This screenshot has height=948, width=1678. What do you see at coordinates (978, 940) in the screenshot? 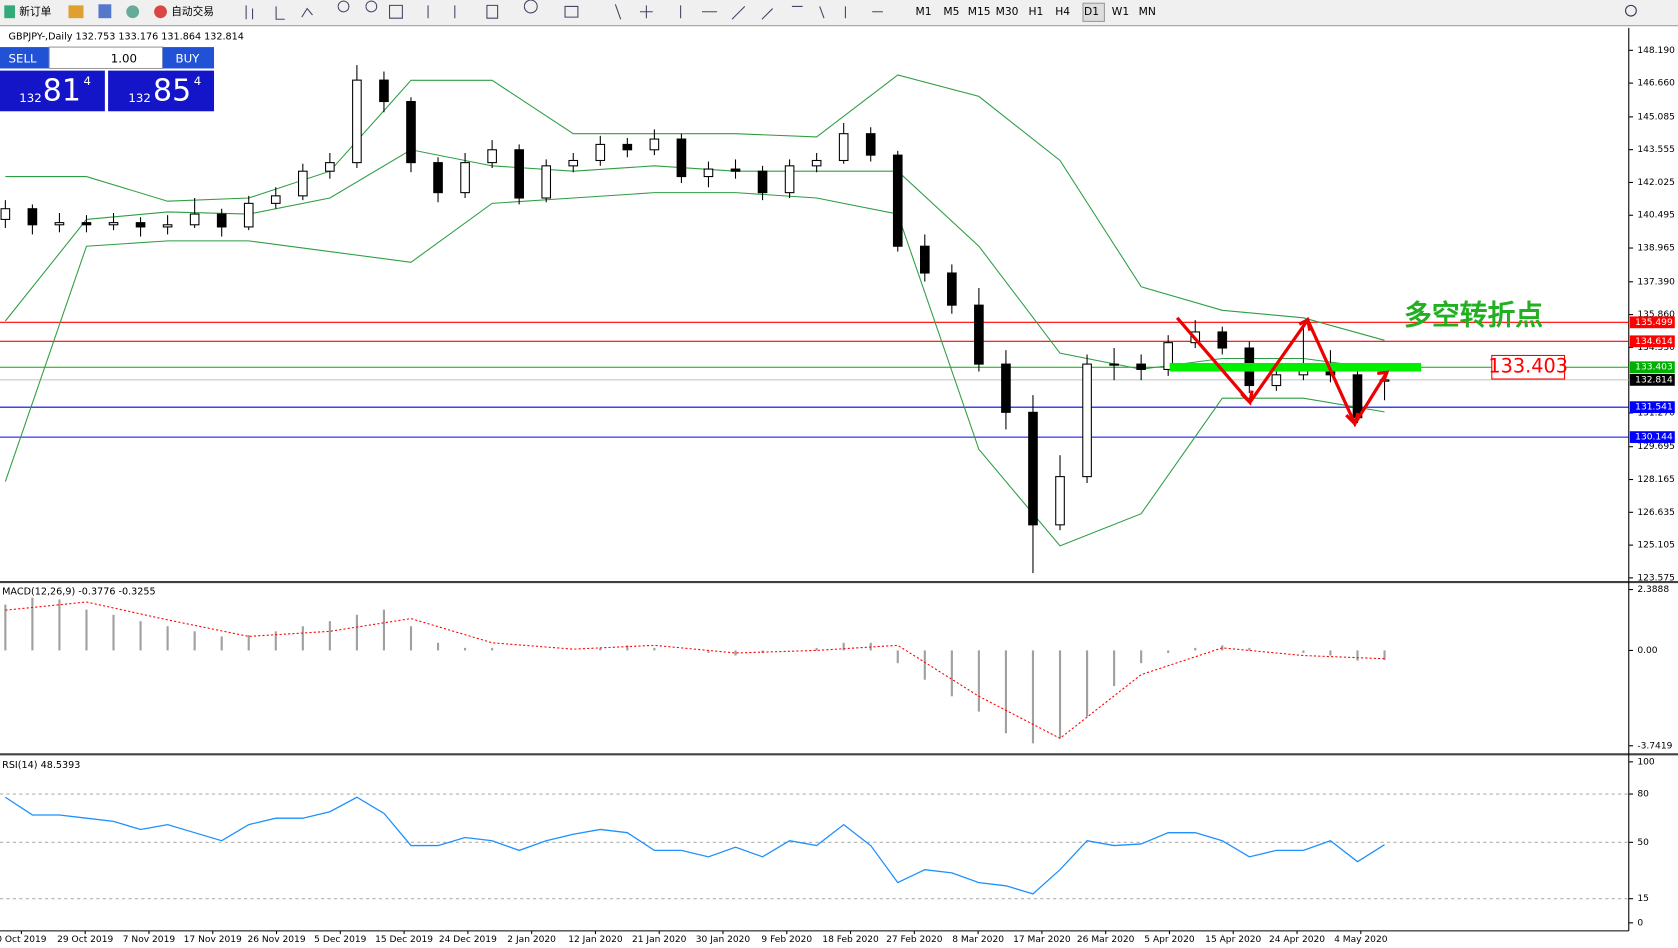
I see `x-tick-label: 8 Mar 2020` at bounding box center [978, 940].